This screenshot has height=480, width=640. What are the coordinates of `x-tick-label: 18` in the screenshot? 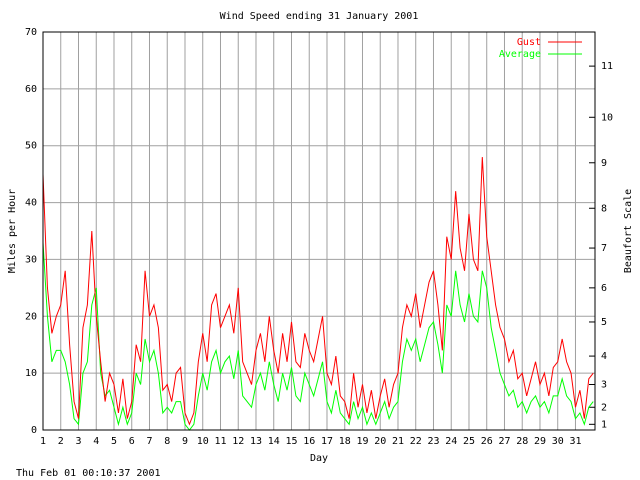 It's located at (345, 441).